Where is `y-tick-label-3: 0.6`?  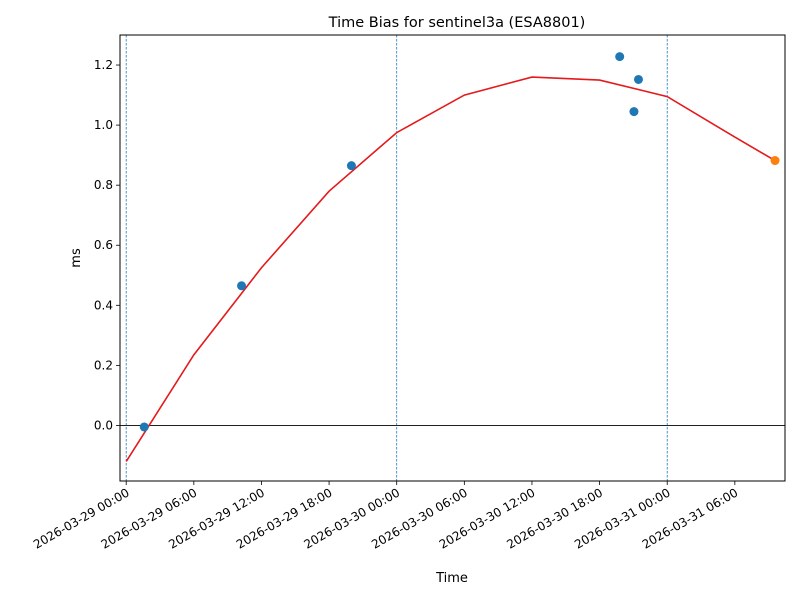 y-tick-label-3: 0.6 is located at coordinates (103, 245).